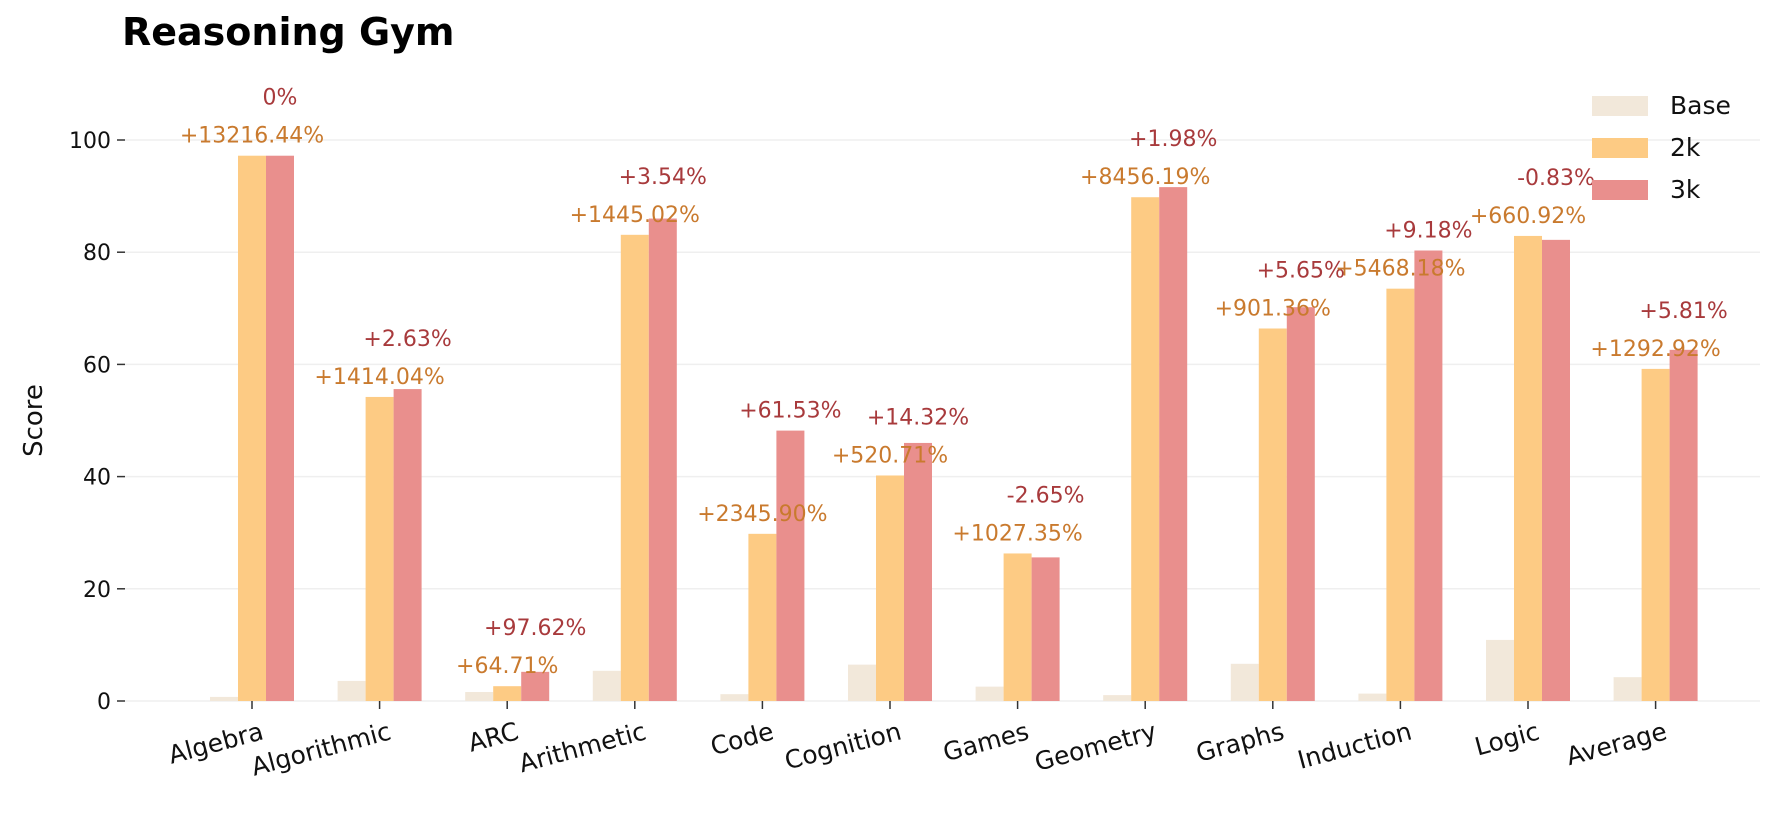 This screenshot has height=814, width=1778. Describe the element at coordinates (762, 514) in the screenshot. I see `annotation-2k: +2345.90%` at that location.